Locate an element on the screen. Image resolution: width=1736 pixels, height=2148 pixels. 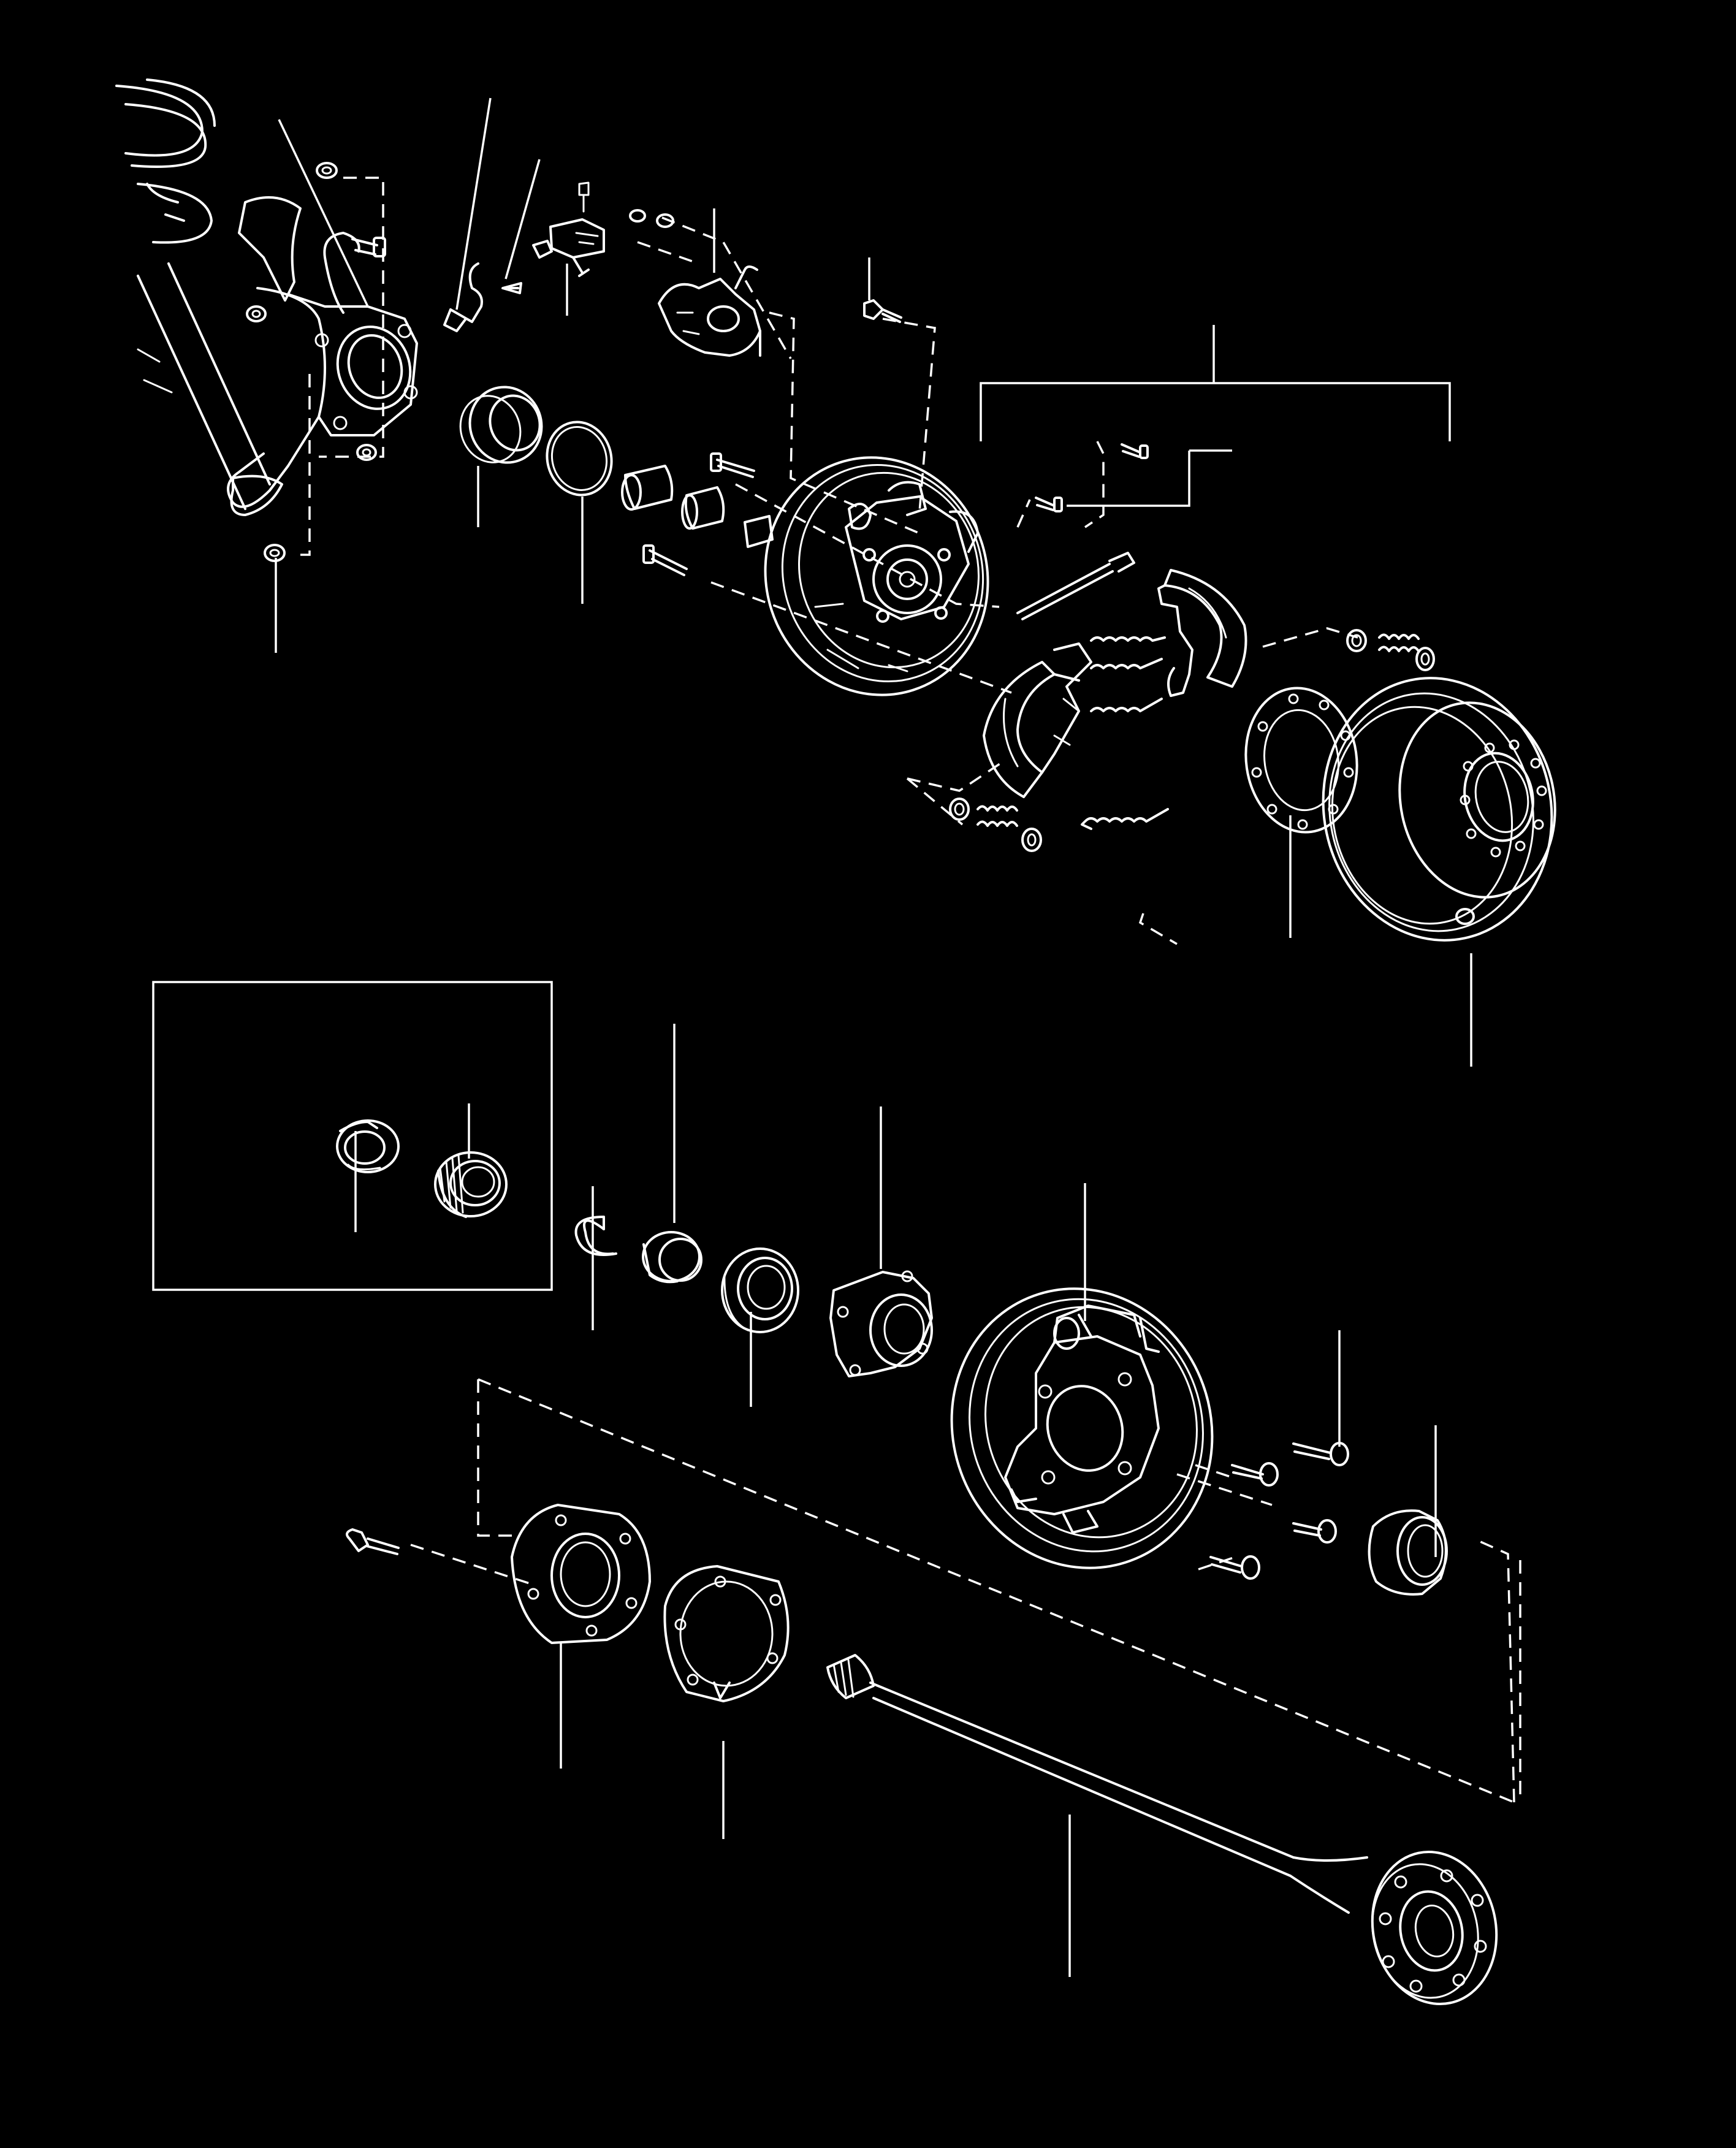
spring-retainer-icon is located at coordinates (1192, 740).